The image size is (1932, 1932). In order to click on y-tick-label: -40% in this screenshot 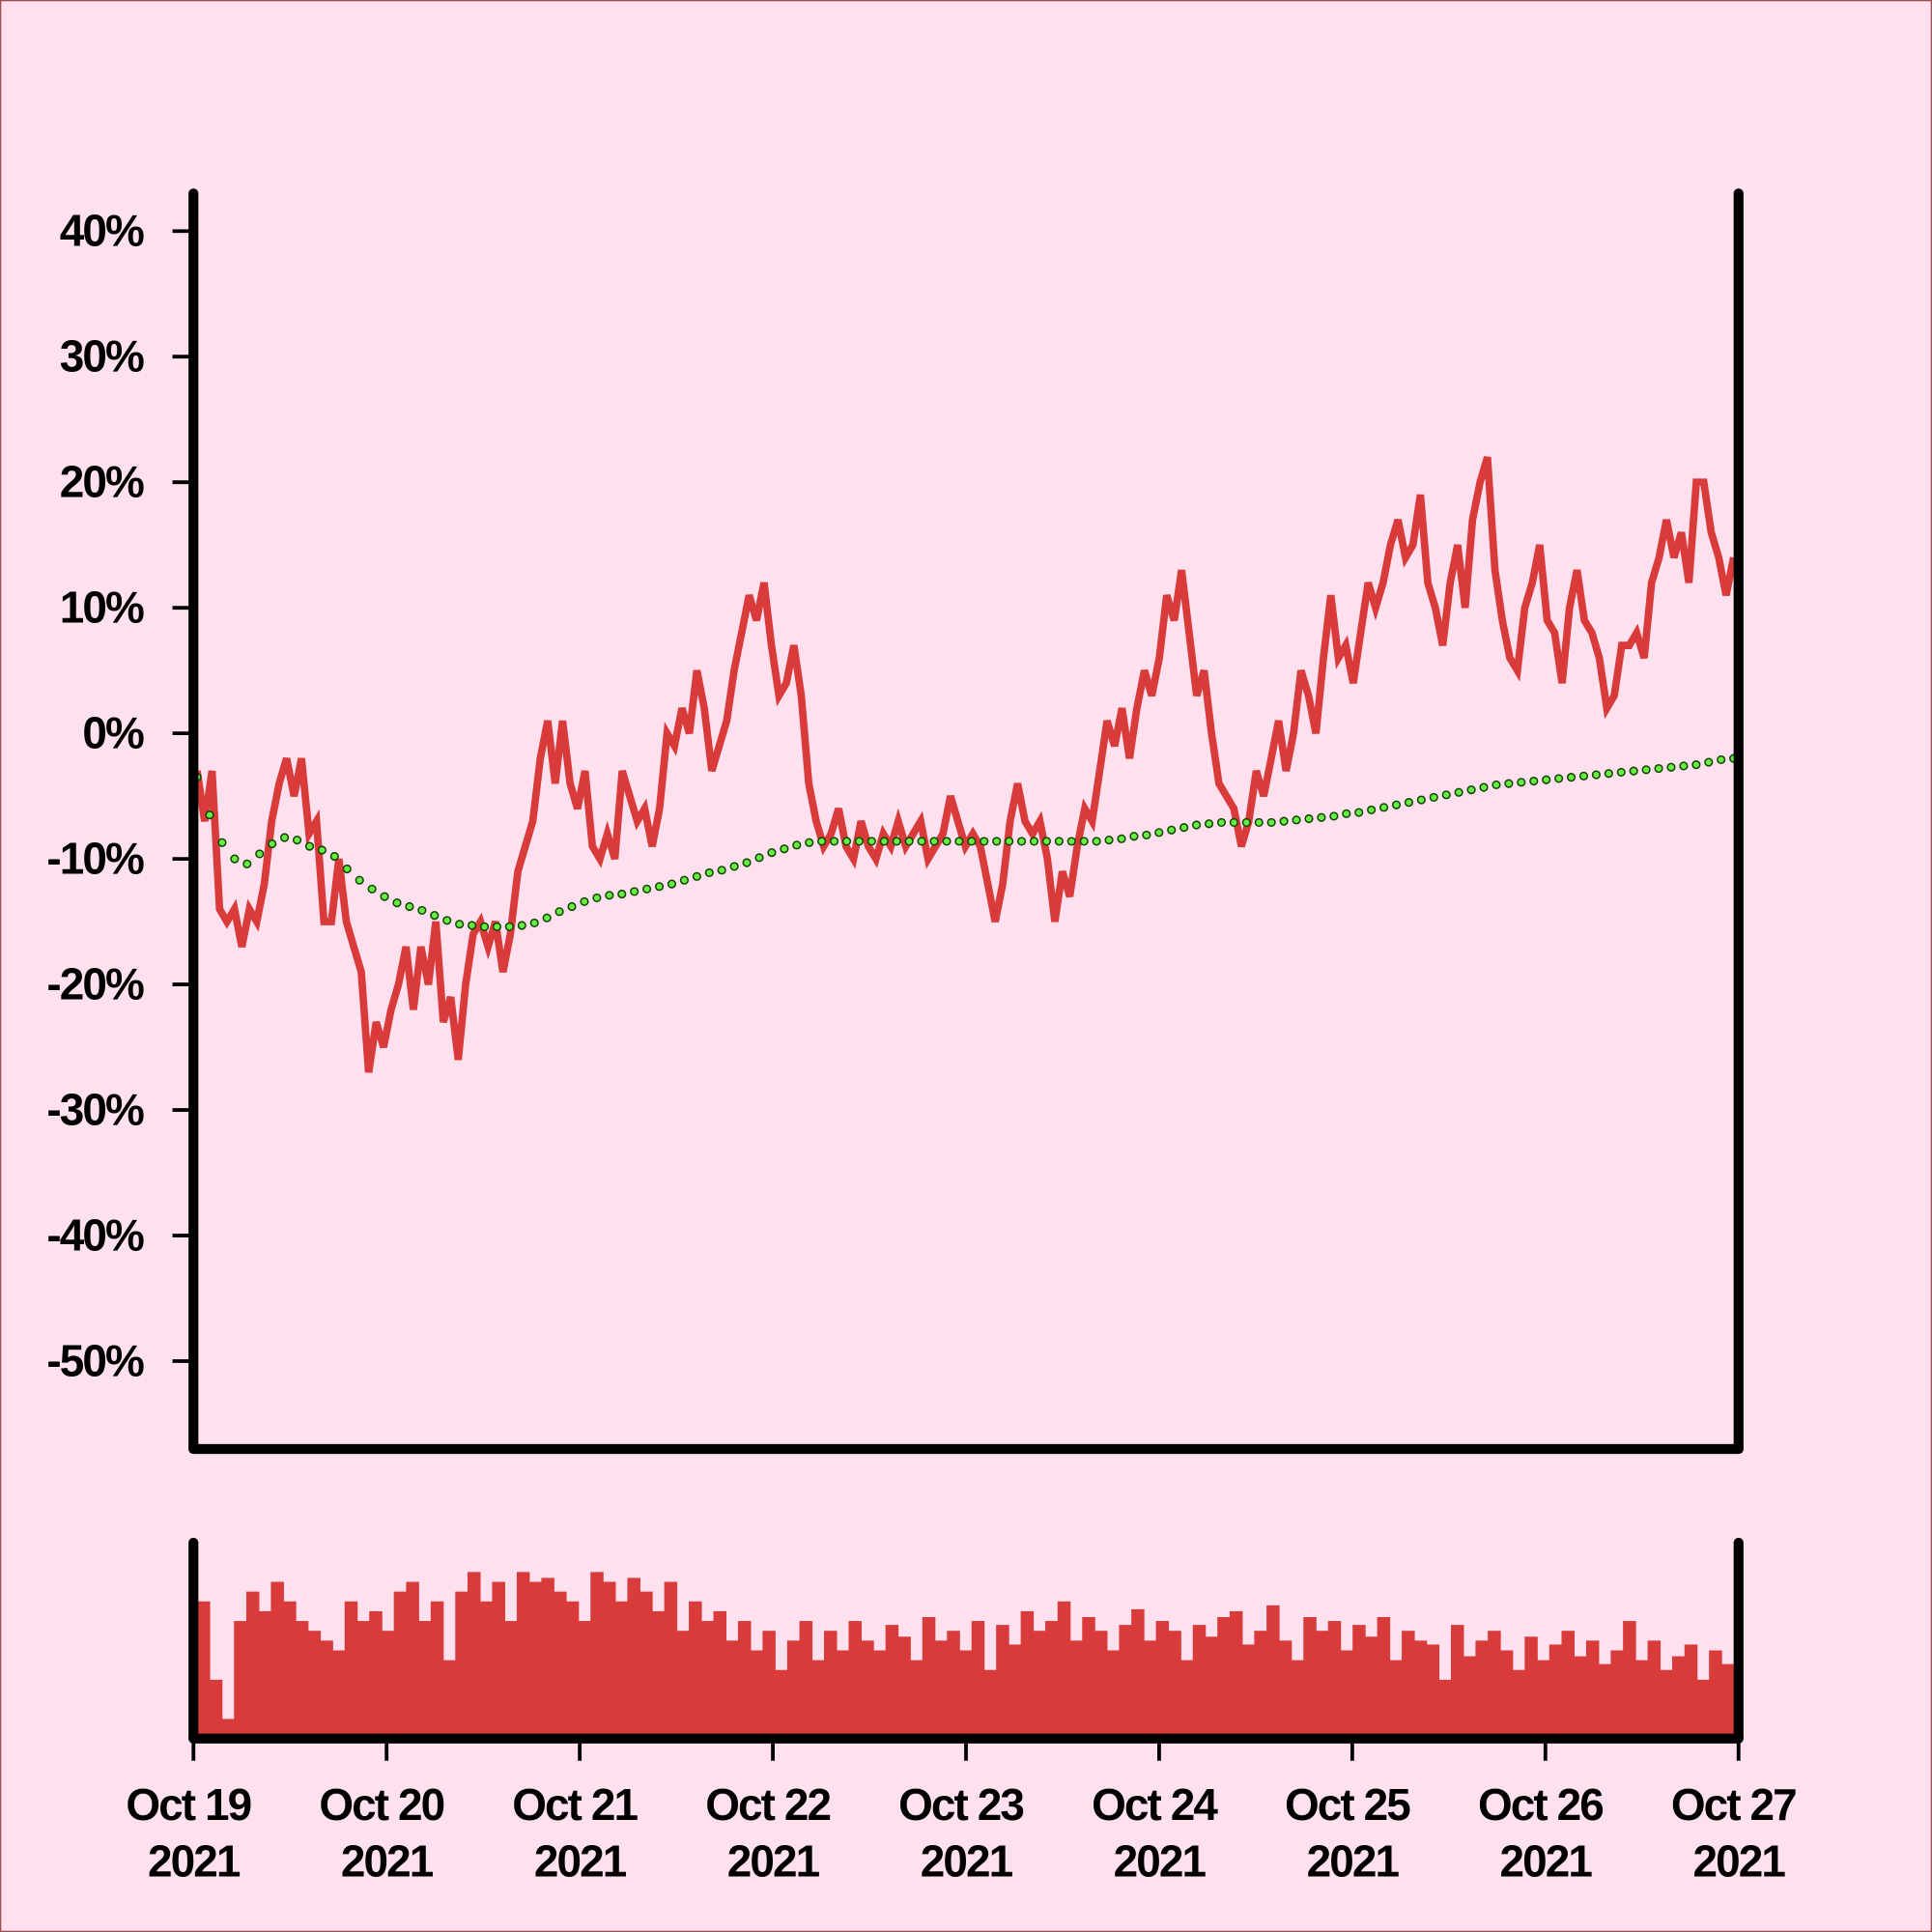, I will do `click(95, 1234)`.